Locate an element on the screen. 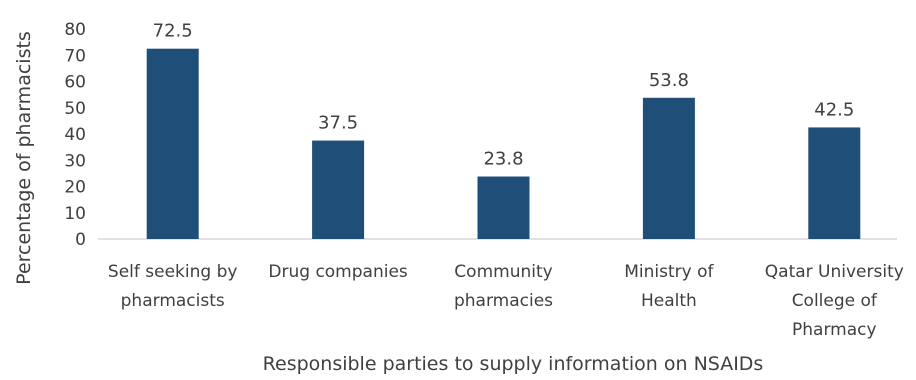  y-tick-label: 60 is located at coordinates (75, 83).